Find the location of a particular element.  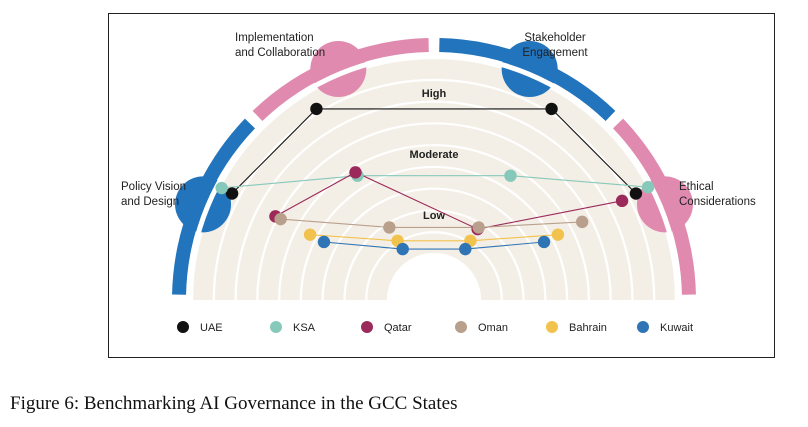

series-line-oman is located at coordinates (431, 223).